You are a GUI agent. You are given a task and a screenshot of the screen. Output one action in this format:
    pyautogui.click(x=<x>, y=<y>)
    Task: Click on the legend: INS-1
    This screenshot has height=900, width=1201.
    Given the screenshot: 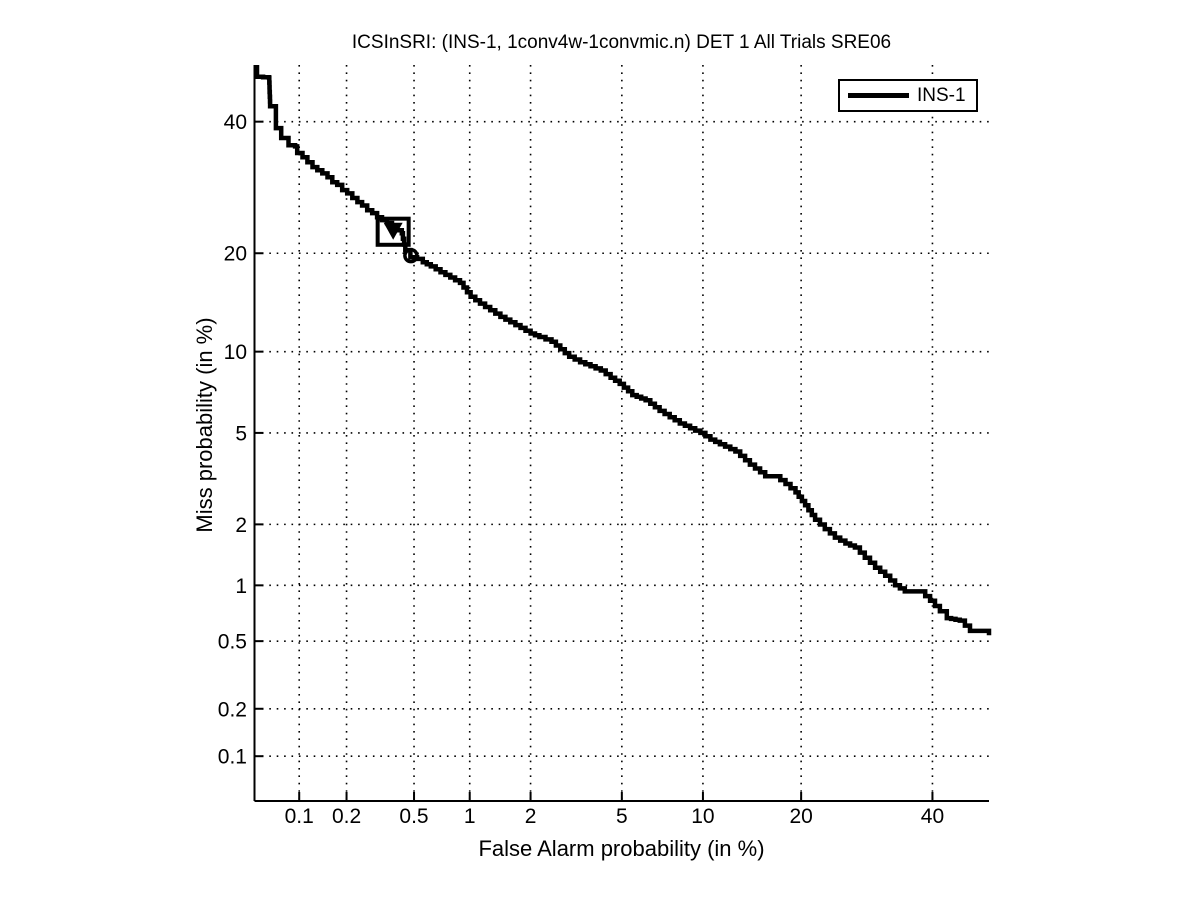 What is the action you would take?
    pyautogui.click(x=908, y=95)
    